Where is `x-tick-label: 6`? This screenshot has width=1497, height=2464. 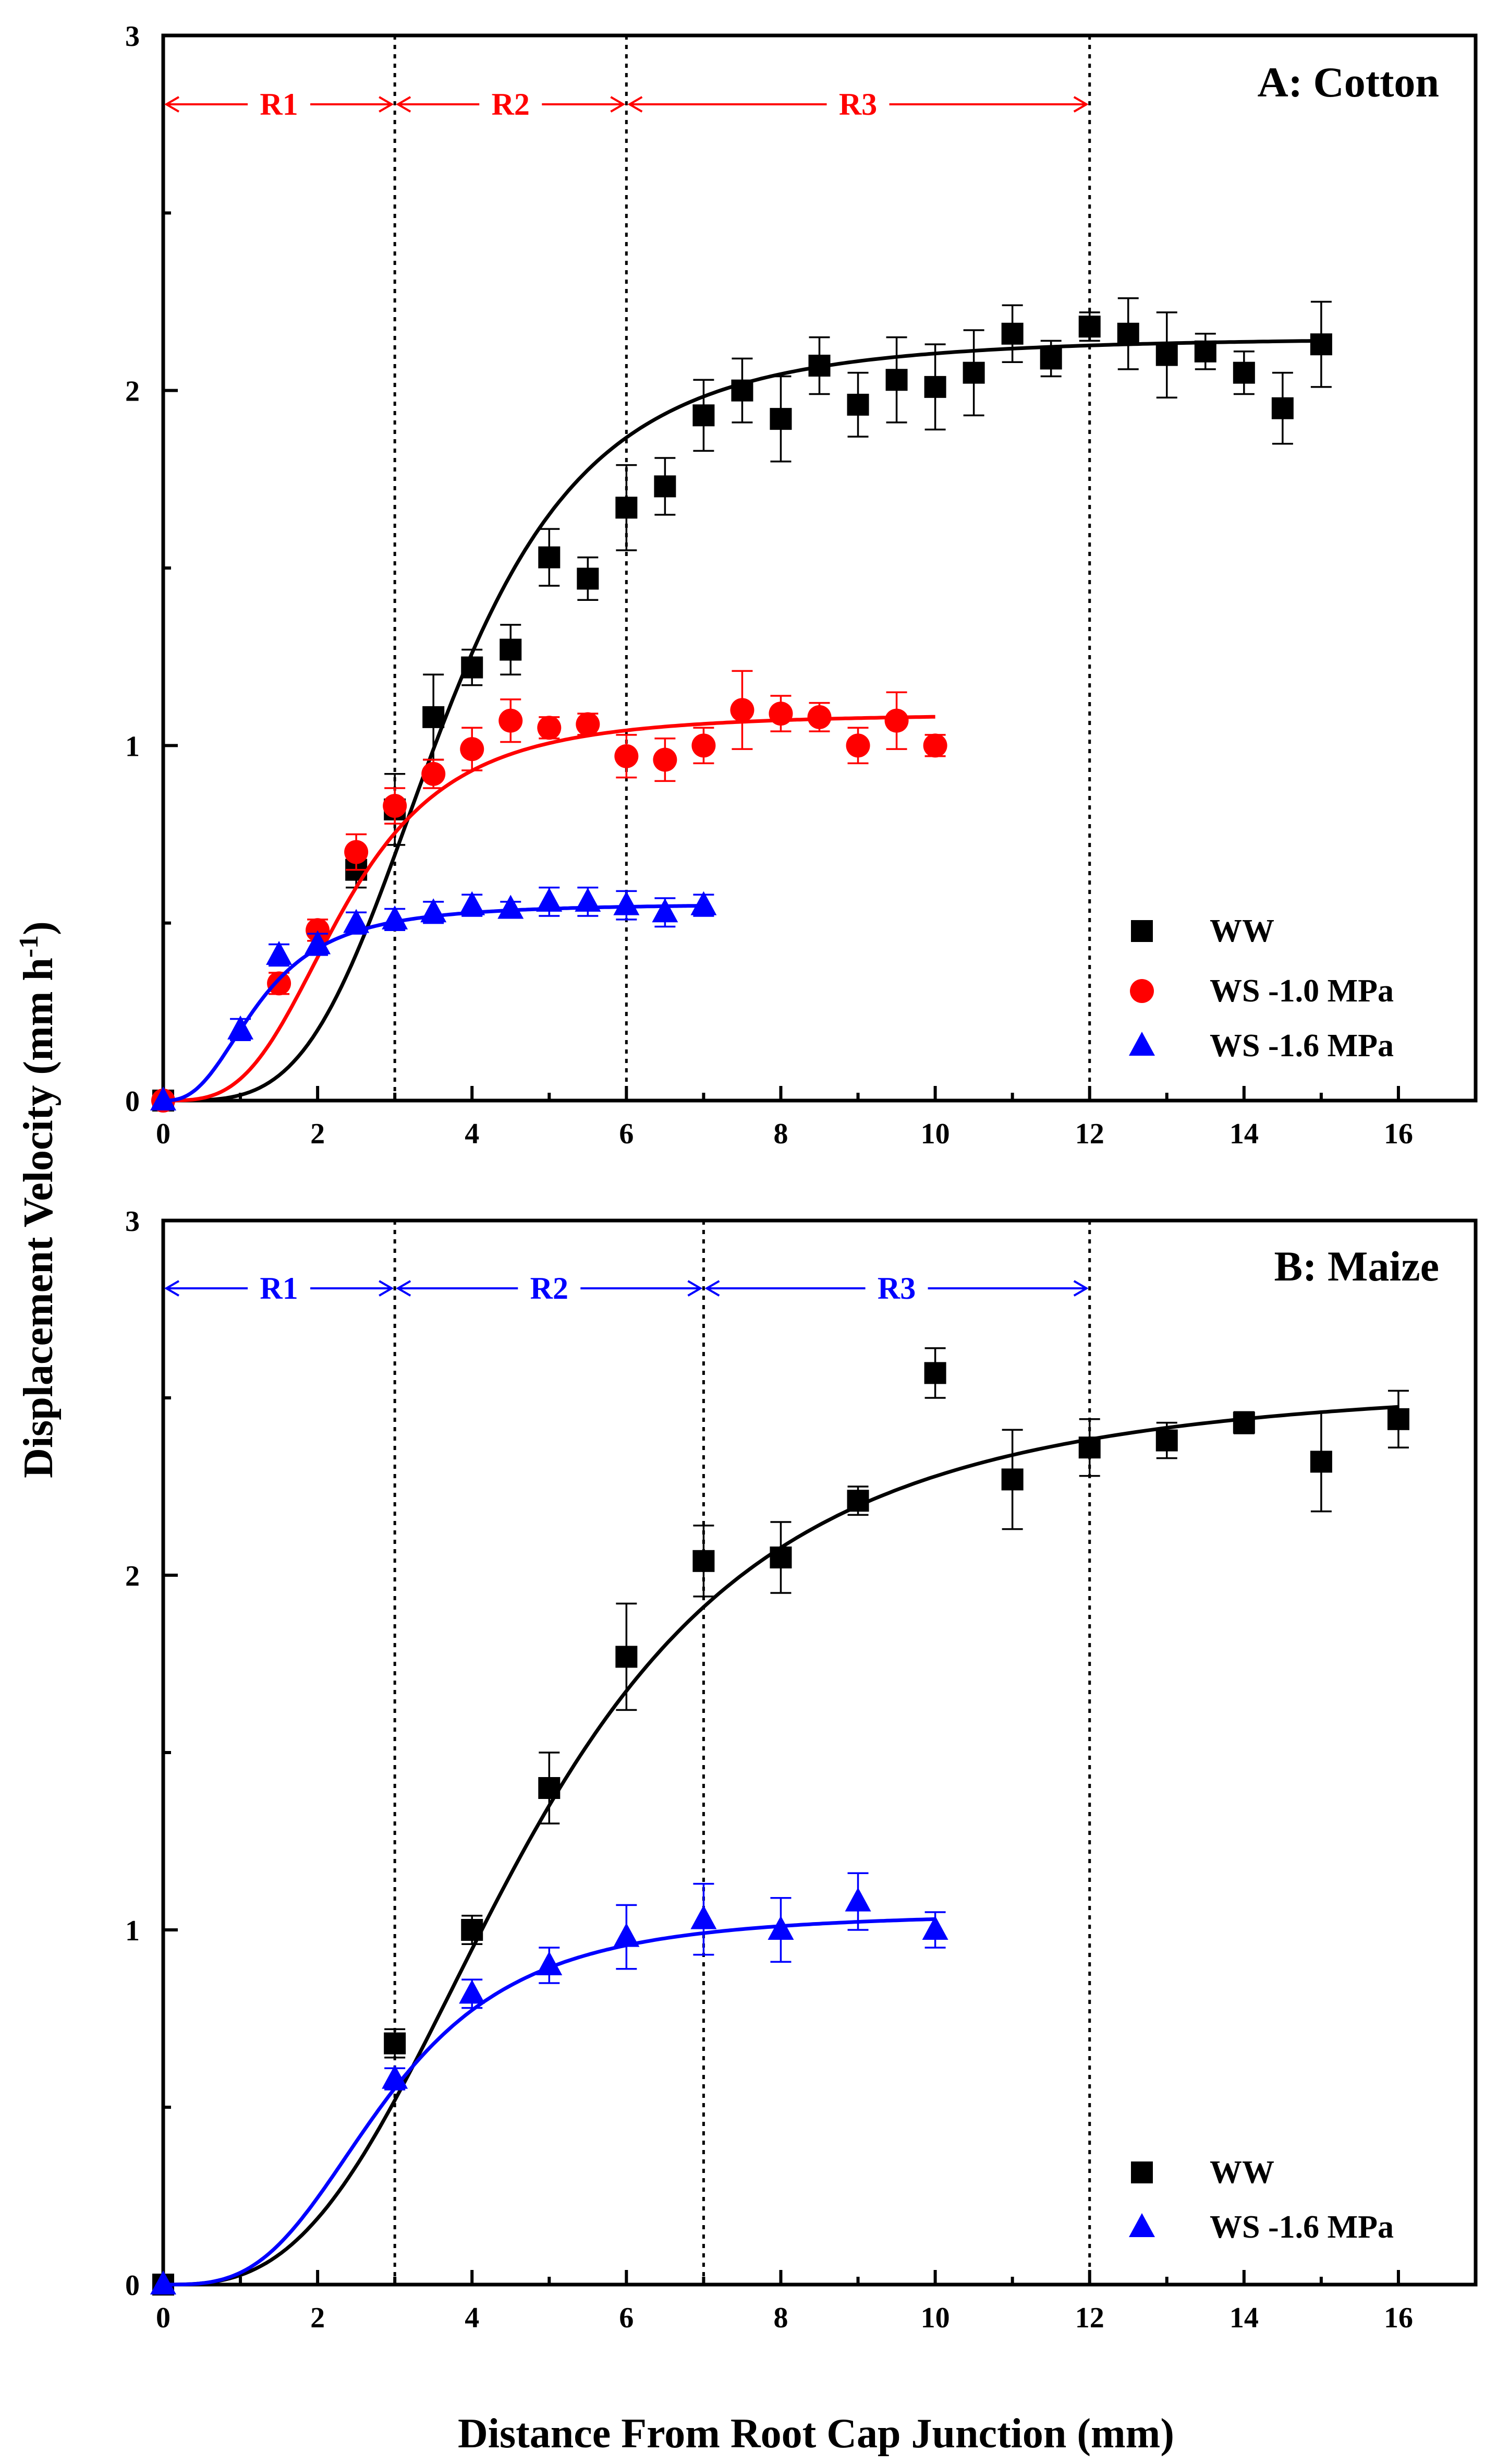 x-tick-label: 6 is located at coordinates (627, 1134).